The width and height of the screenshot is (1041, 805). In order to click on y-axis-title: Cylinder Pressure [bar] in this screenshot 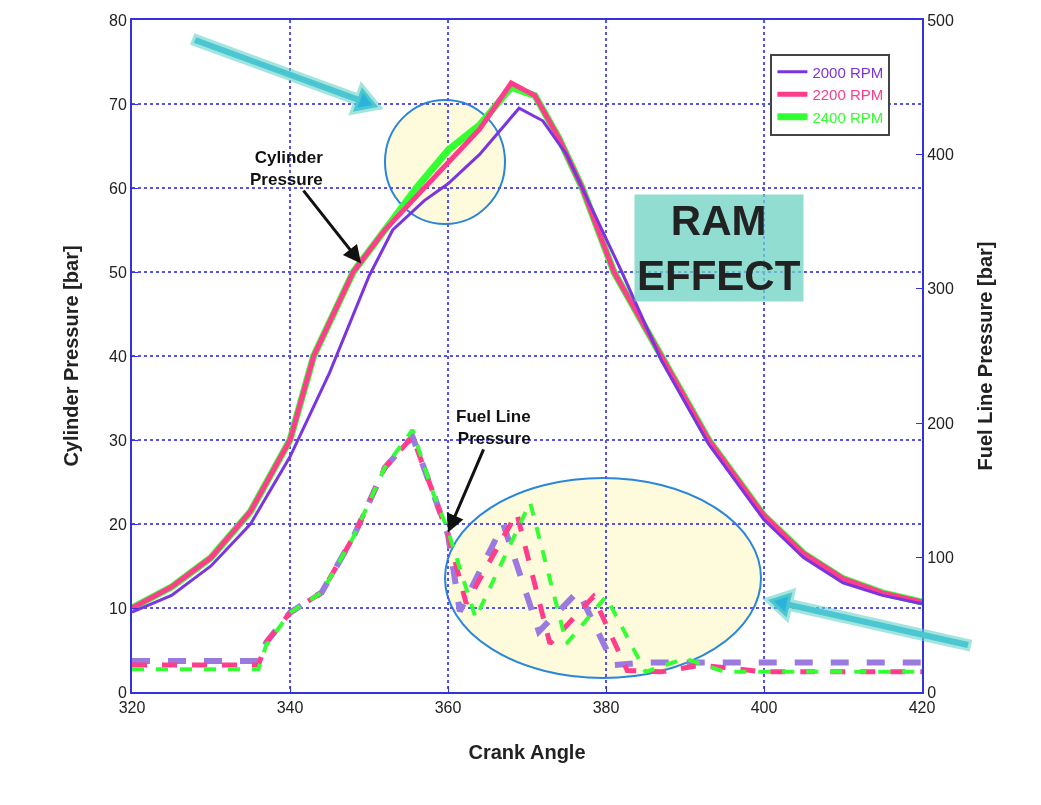, I will do `click(71, 356)`.